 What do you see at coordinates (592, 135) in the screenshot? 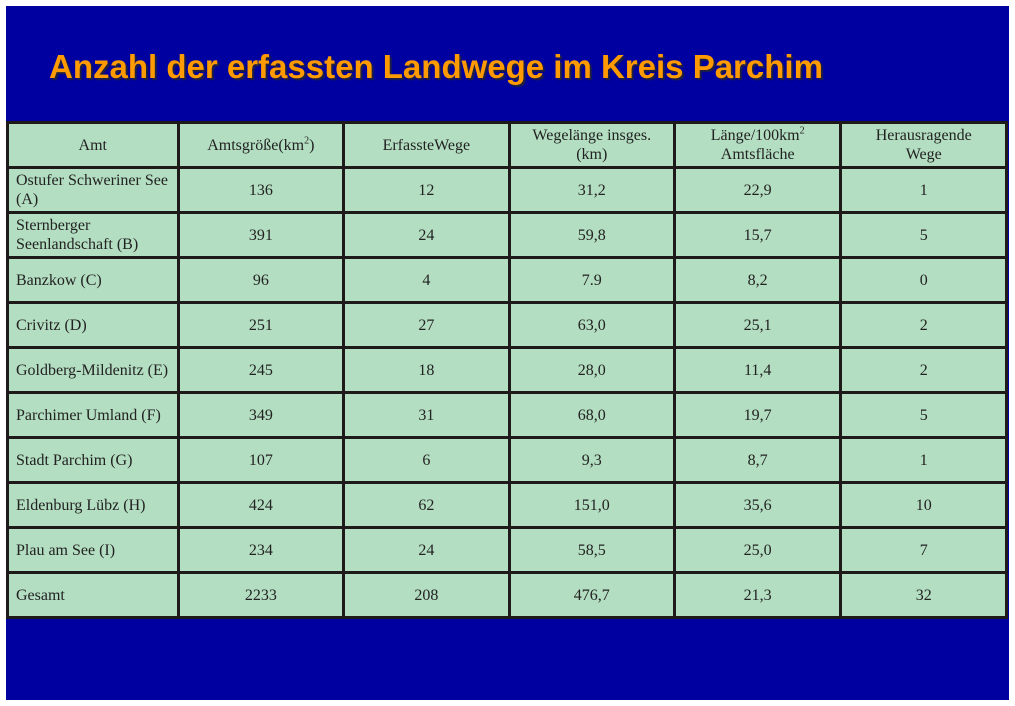
I see `header-label: Wegelänge insges.` at bounding box center [592, 135].